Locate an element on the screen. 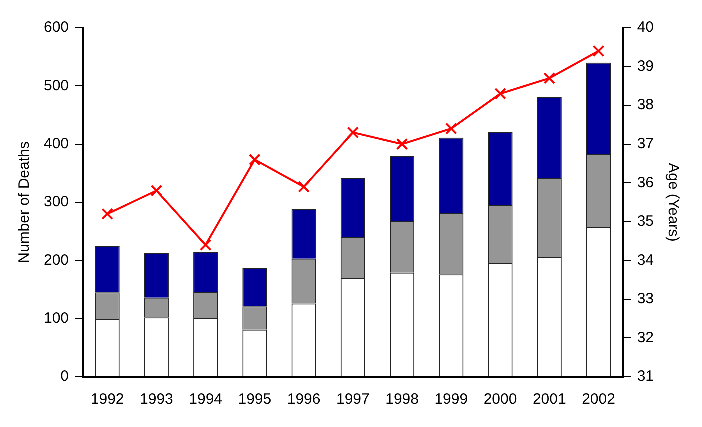 The width and height of the screenshot is (702, 427). x-tick-label: 1992 is located at coordinates (107, 399).